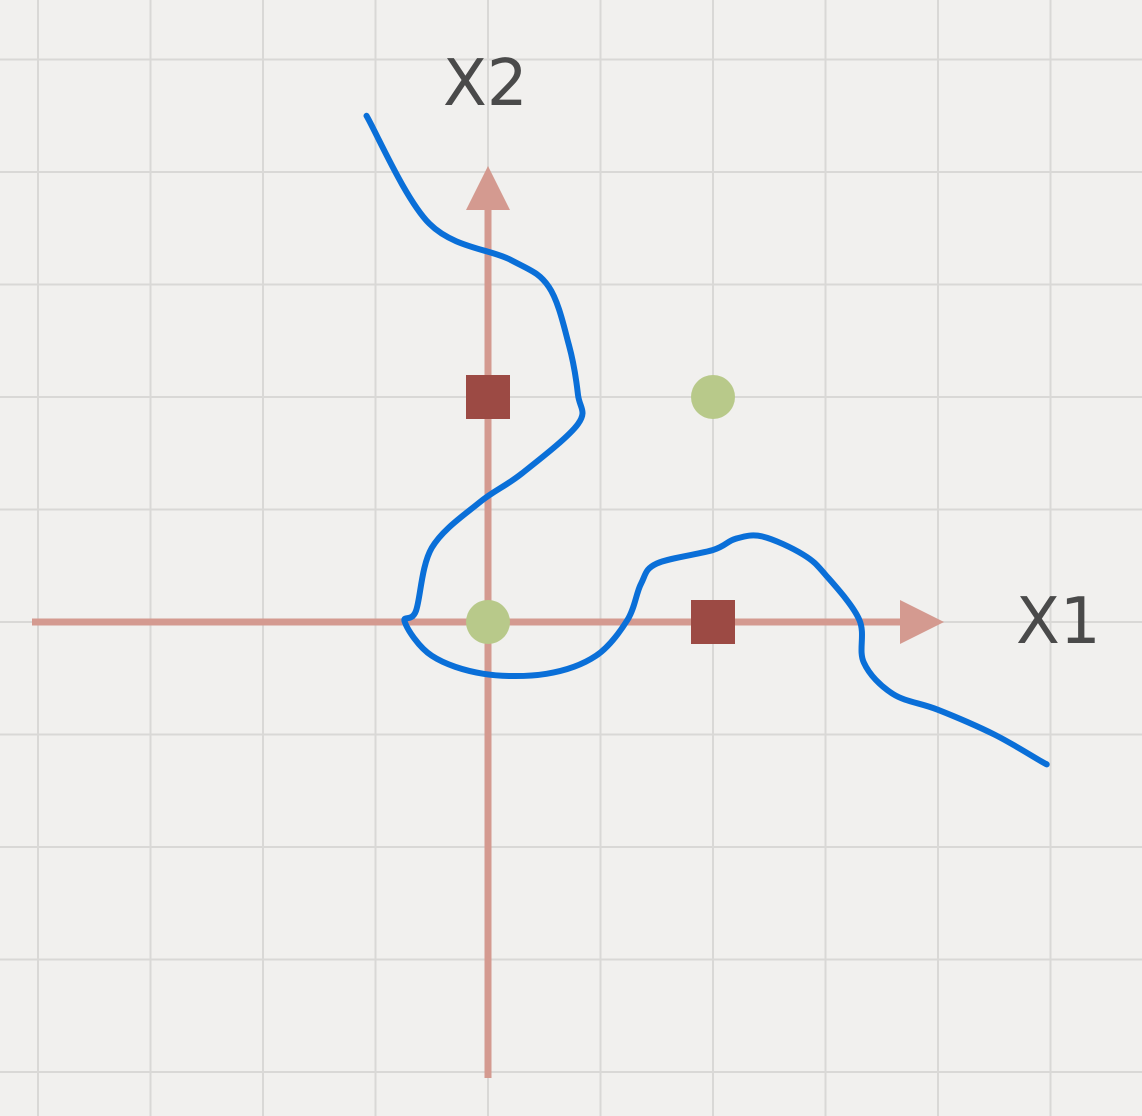 The width and height of the screenshot is (1142, 1116). Describe the element at coordinates (922, 622) in the screenshot. I see `x-axis-arrowhead` at that location.